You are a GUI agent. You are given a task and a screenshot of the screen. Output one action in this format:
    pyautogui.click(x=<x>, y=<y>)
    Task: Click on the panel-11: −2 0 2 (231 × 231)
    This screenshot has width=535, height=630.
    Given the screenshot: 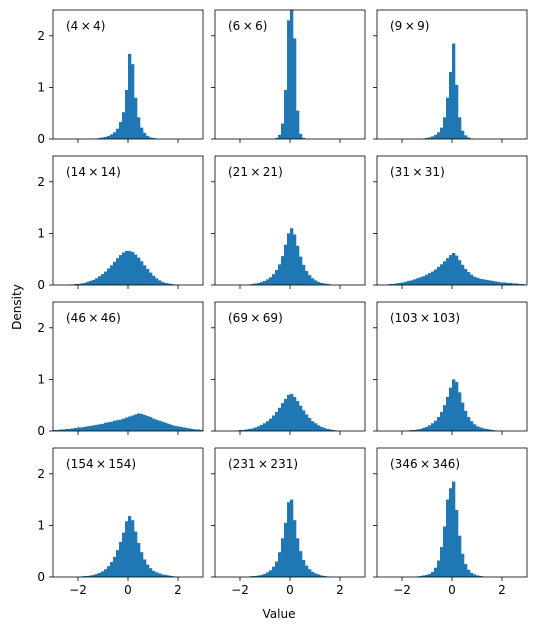 What is the action you would take?
    pyautogui.click(x=288, y=522)
    